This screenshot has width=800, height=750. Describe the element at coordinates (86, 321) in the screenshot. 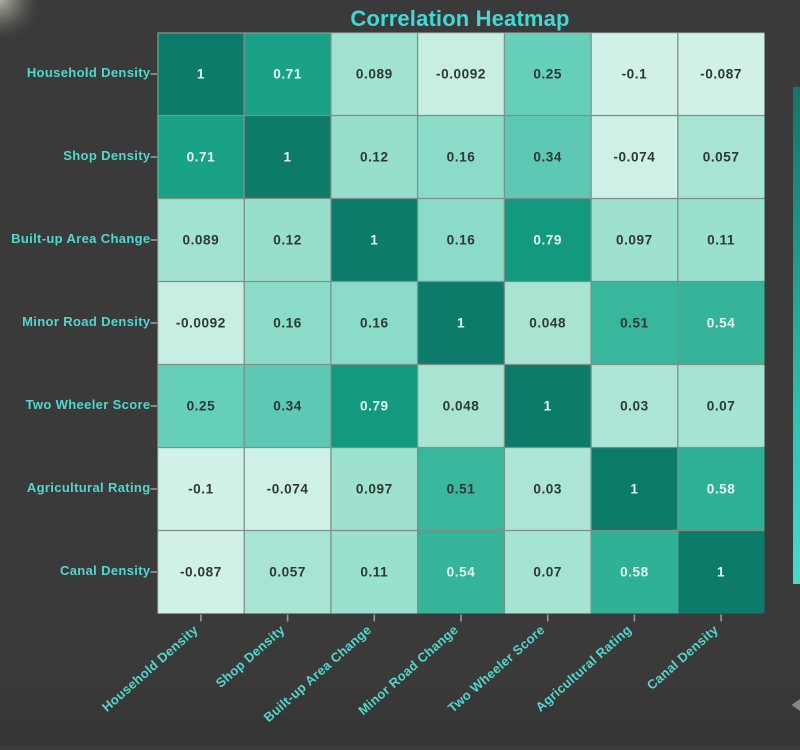

I see `svg-text: Minor Road Density` at that location.